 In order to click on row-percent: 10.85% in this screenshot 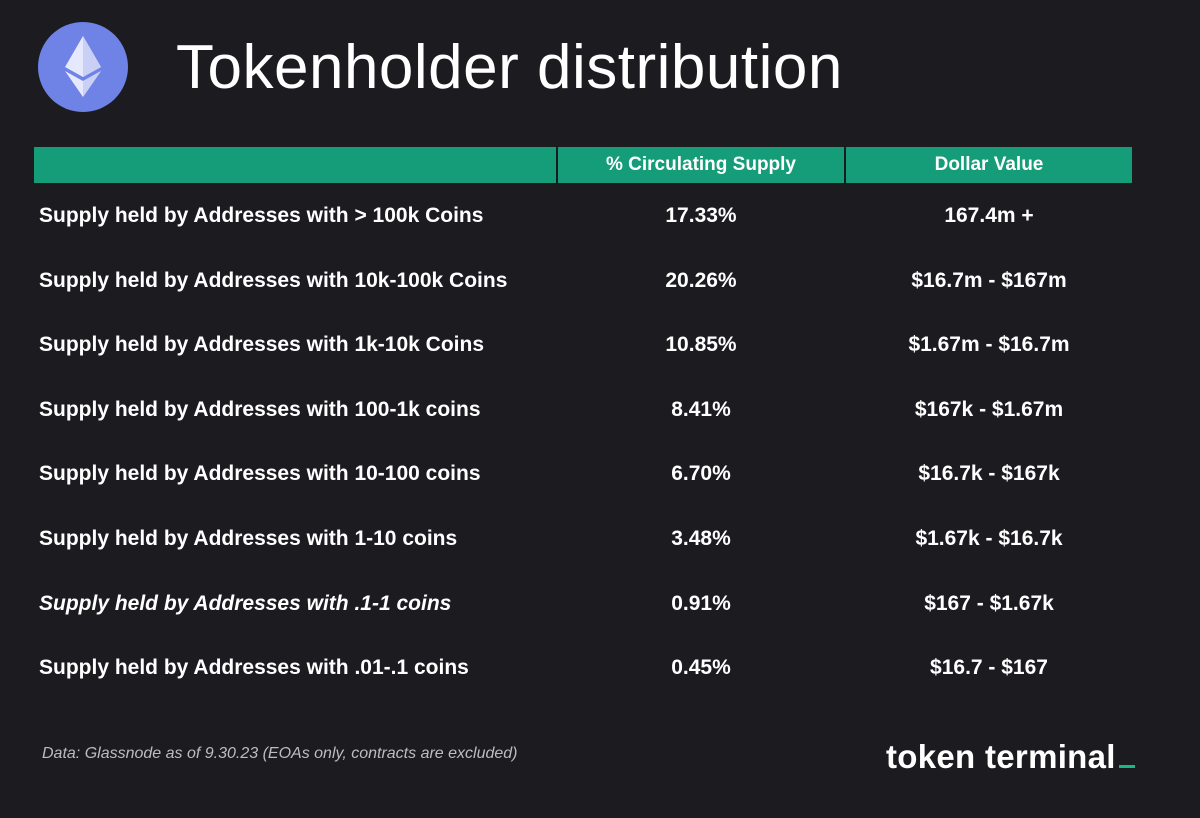, I will do `click(701, 344)`.